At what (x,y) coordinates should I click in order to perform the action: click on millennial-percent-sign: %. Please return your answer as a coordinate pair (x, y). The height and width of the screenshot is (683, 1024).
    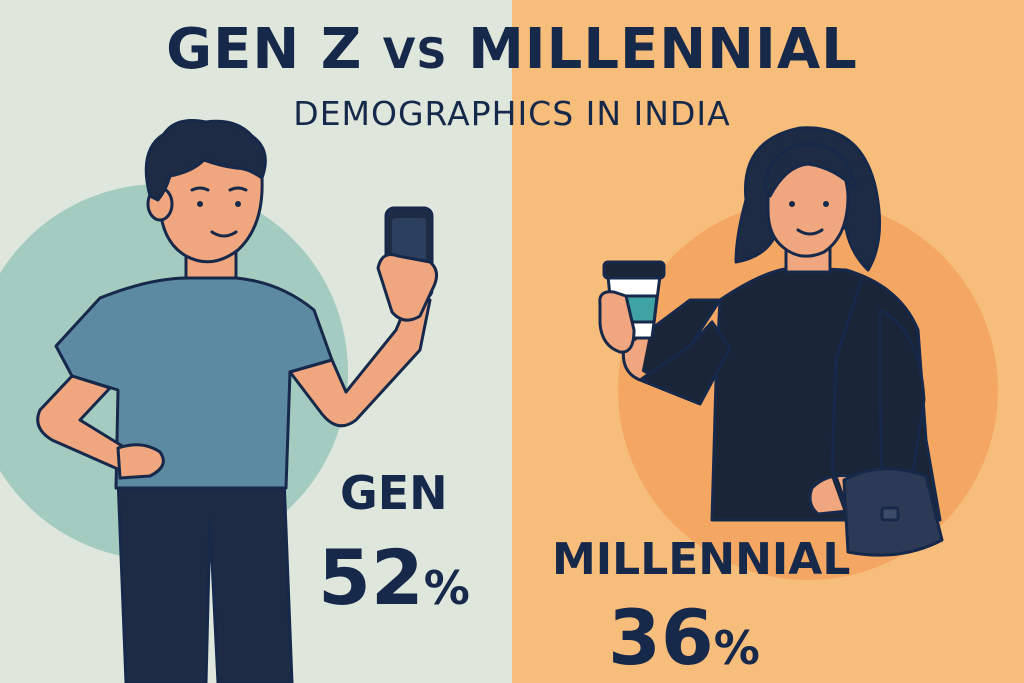
    Looking at the image, I should click on (736, 648).